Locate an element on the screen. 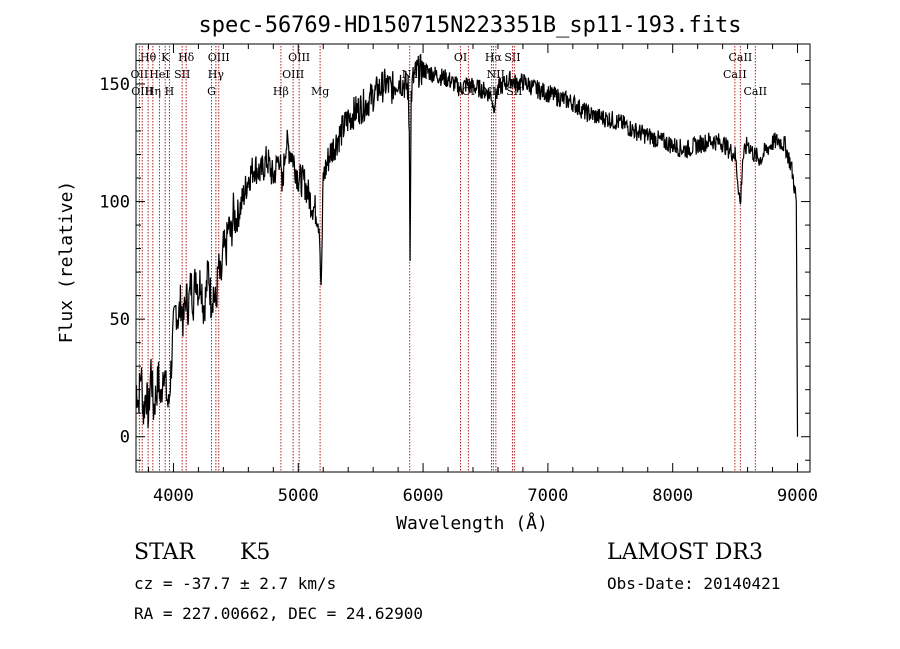 The width and height of the screenshot is (900, 649). line-id-label: Hη is located at coordinates (153, 91).